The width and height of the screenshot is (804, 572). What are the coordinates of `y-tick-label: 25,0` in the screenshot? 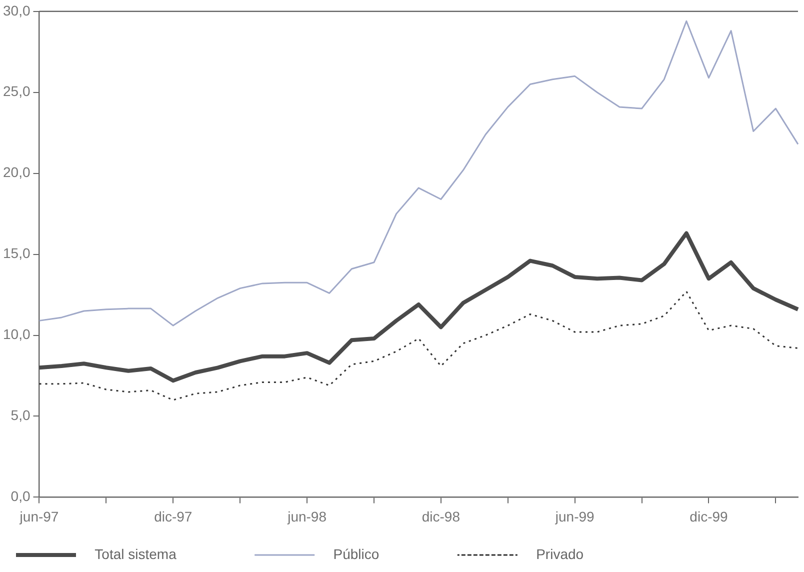 It's located at (16, 91).